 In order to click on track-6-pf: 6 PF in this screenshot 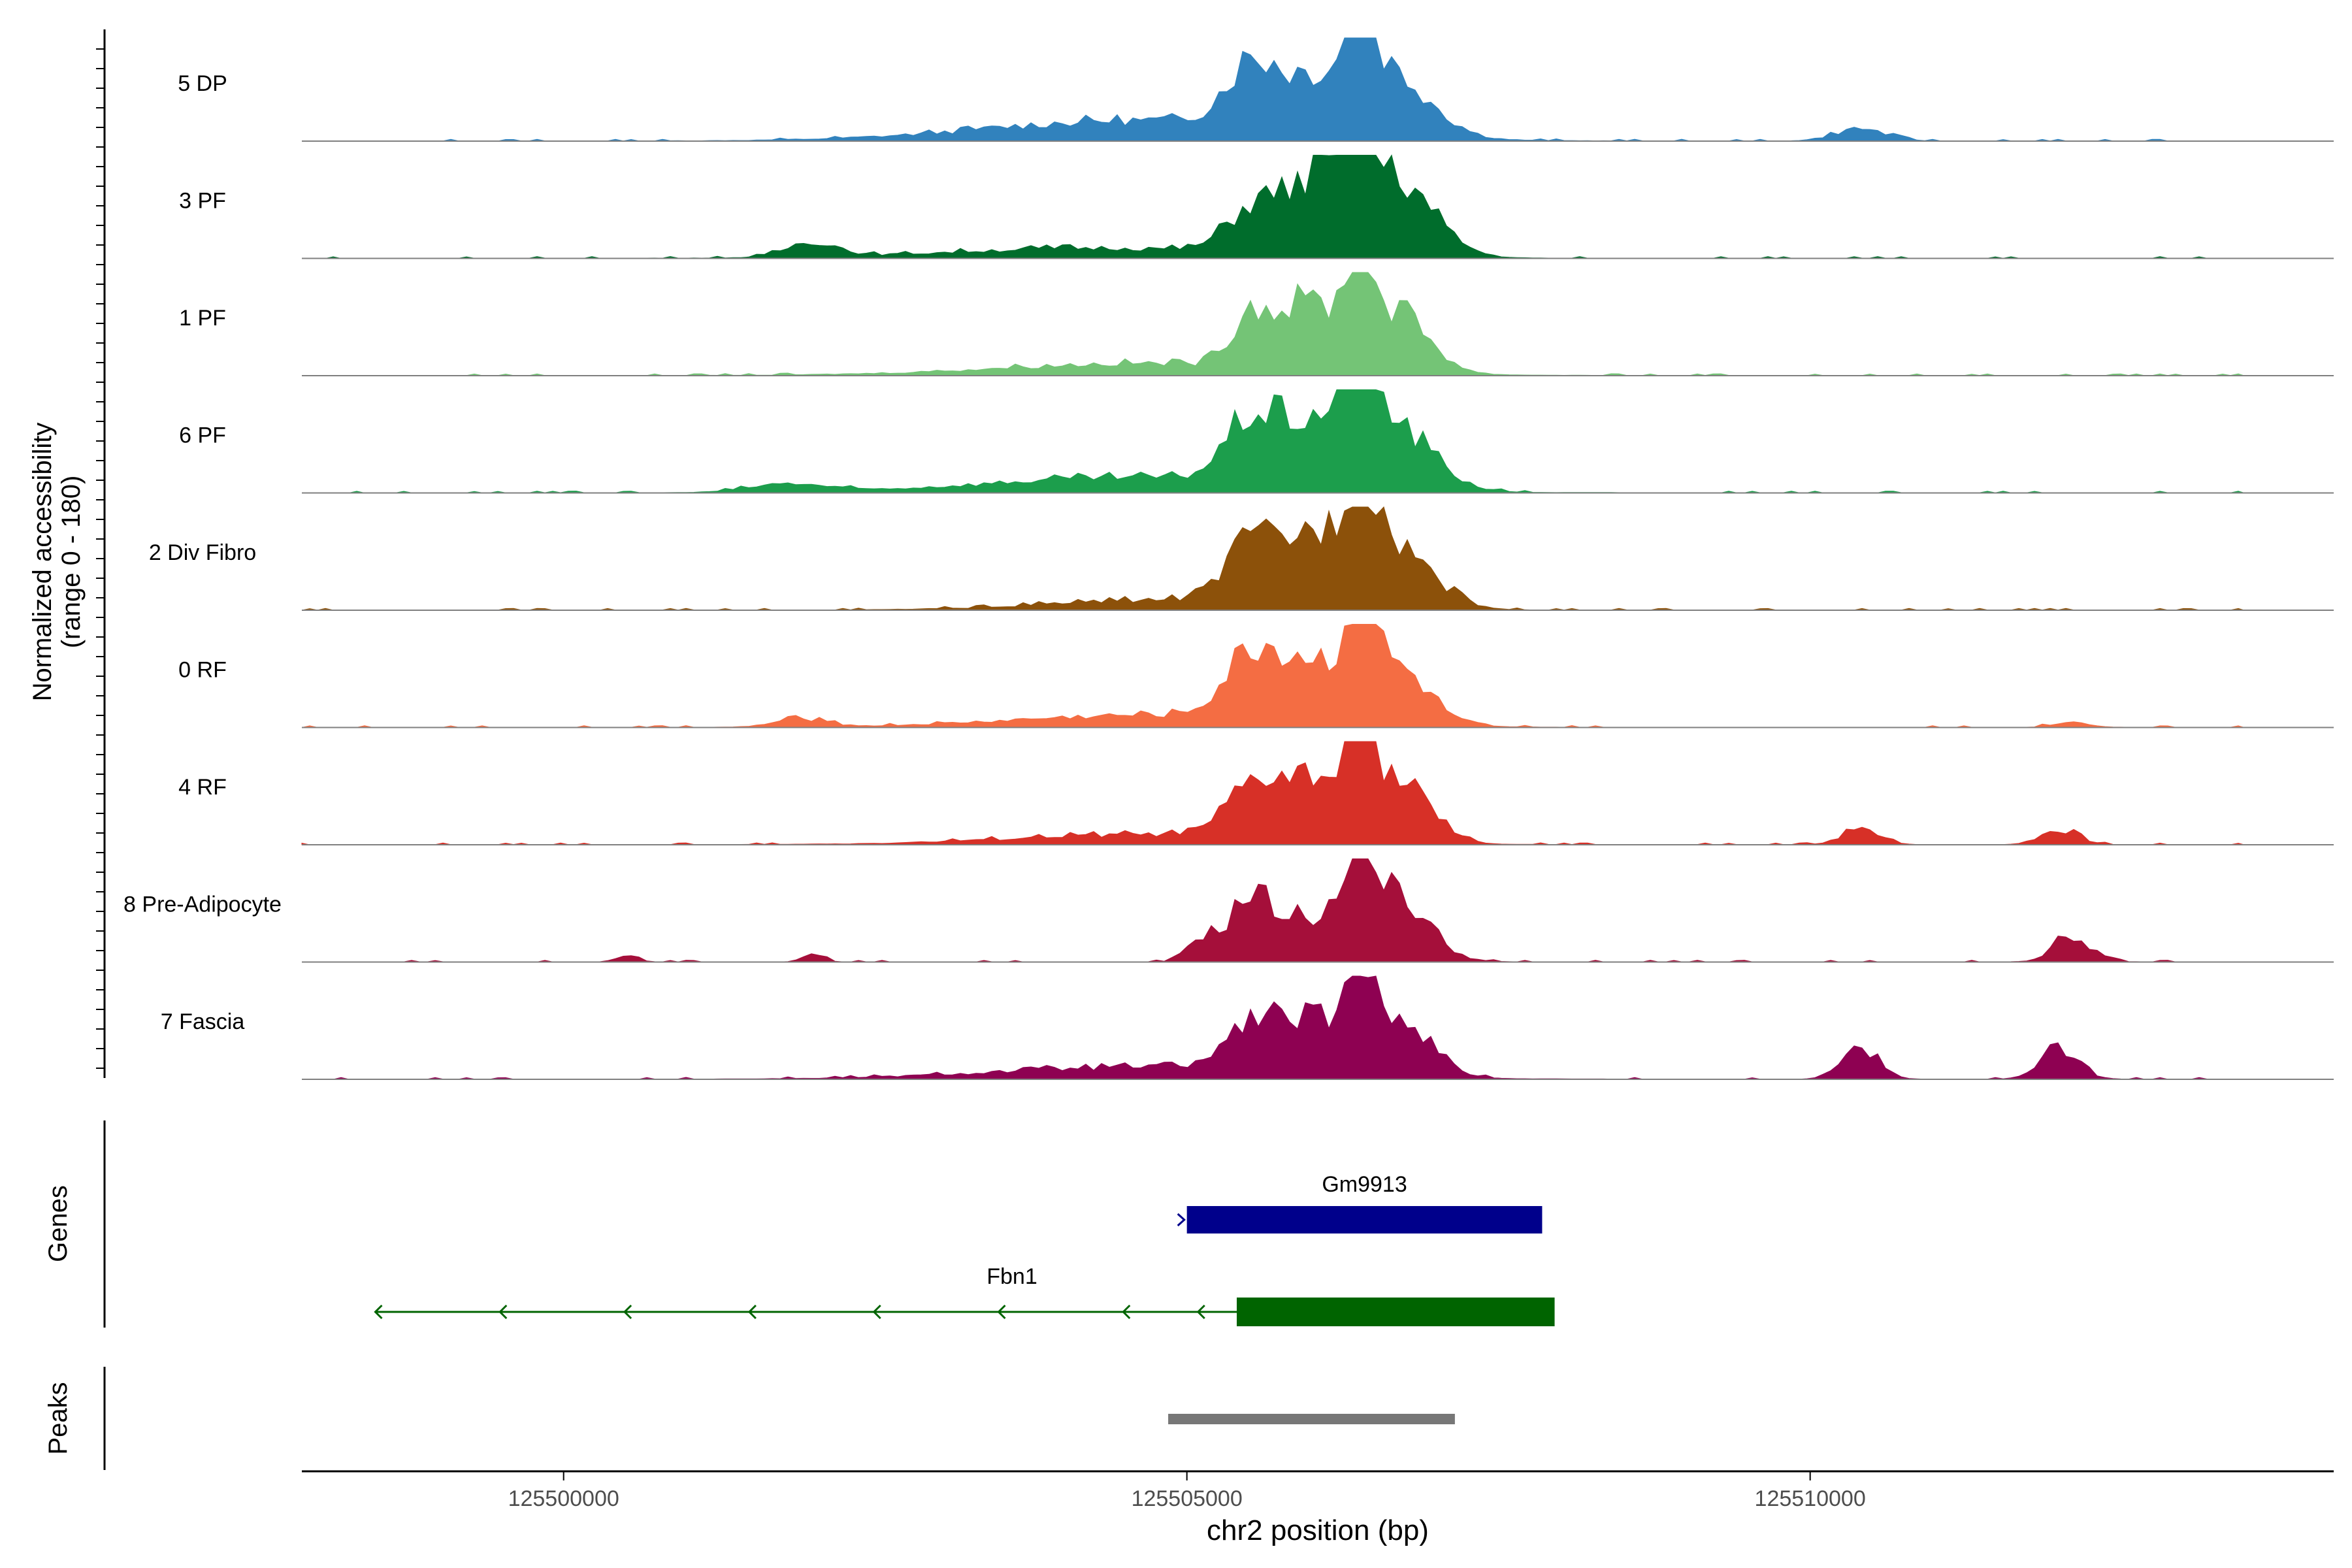, I will do `click(1256, 441)`.